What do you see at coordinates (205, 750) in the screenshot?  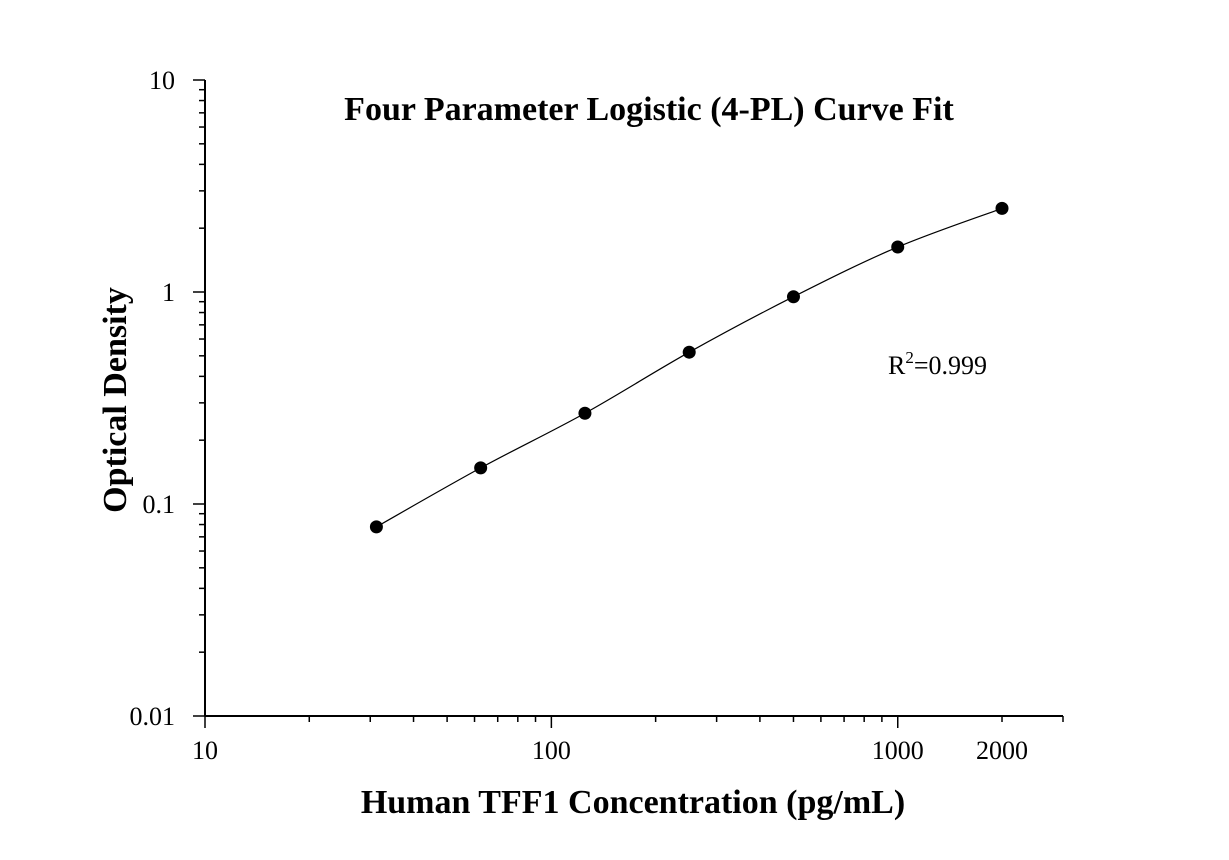 I see `x-tick-label: 10` at bounding box center [205, 750].